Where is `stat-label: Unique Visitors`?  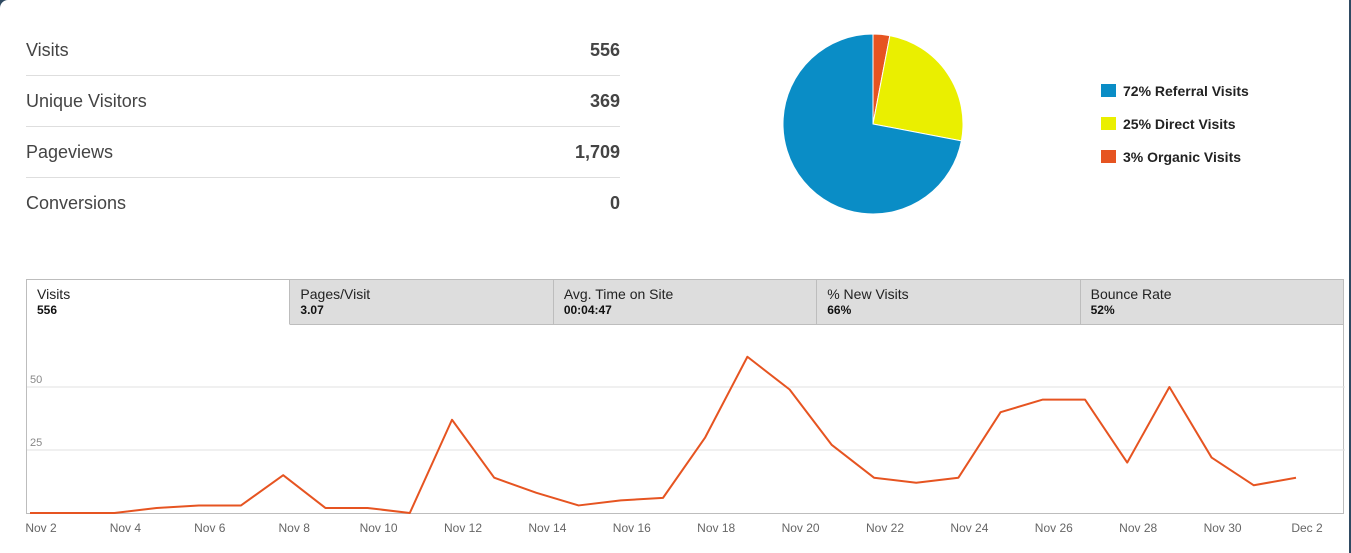
stat-label: Unique Visitors is located at coordinates (86, 100).